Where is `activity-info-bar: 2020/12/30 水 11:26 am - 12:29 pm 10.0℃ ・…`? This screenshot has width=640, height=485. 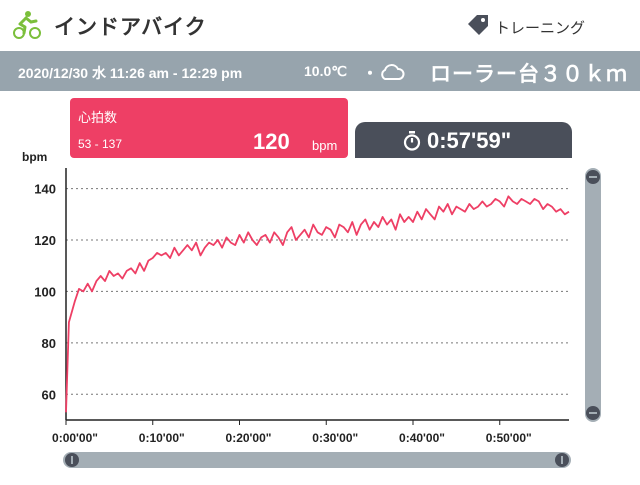 activity-info-bar: 2020/12/30 水 11:26 am - 12:29 pm 10.0℃ ・… is located at coordinates (320, 71).